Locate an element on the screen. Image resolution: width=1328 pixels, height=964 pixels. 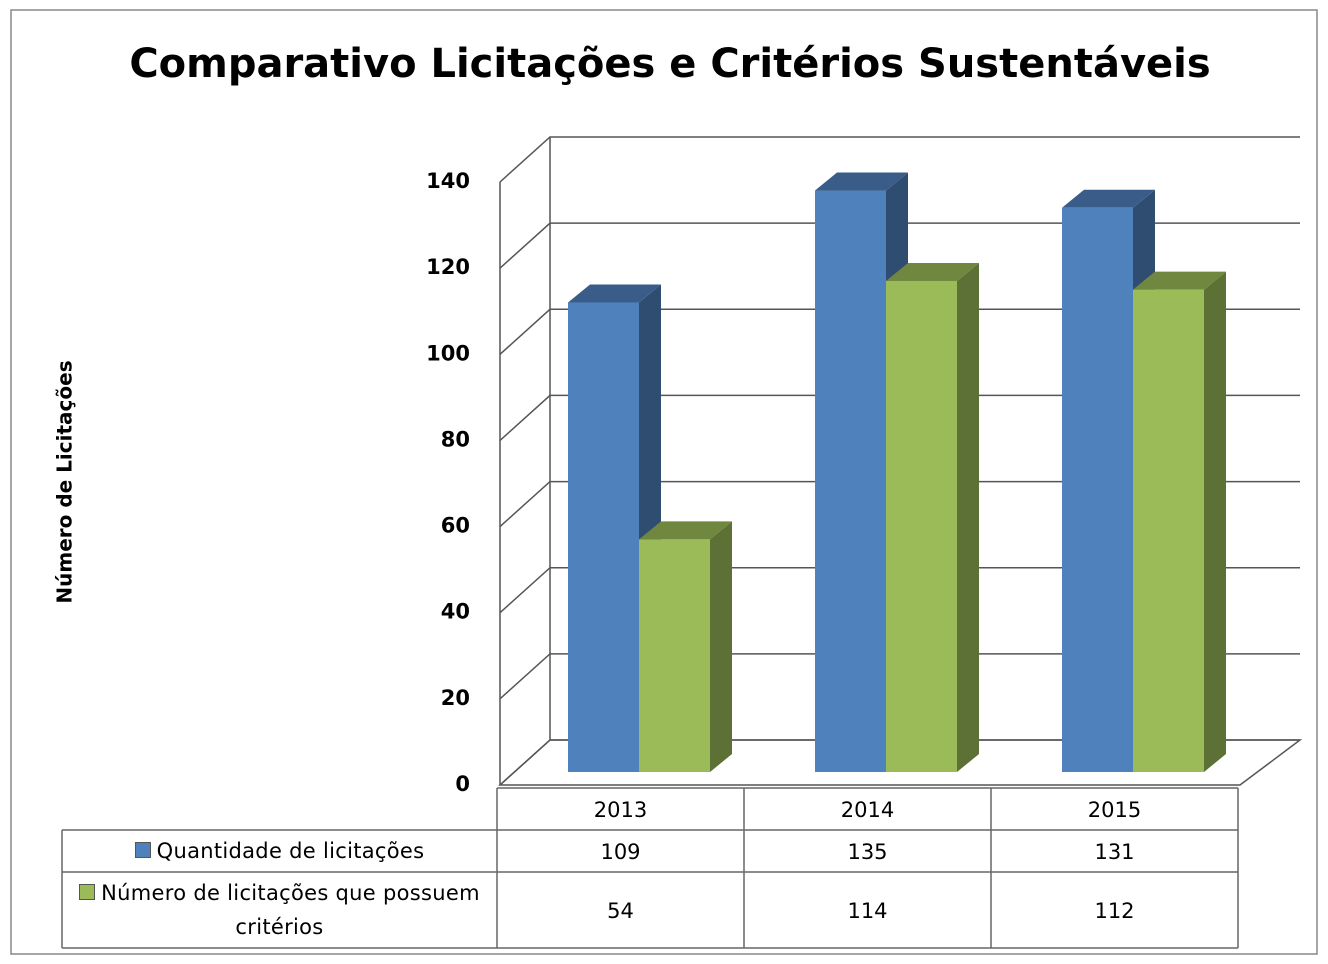
legend-name: Quantidade de licitações is located at coordinates (290, 851).